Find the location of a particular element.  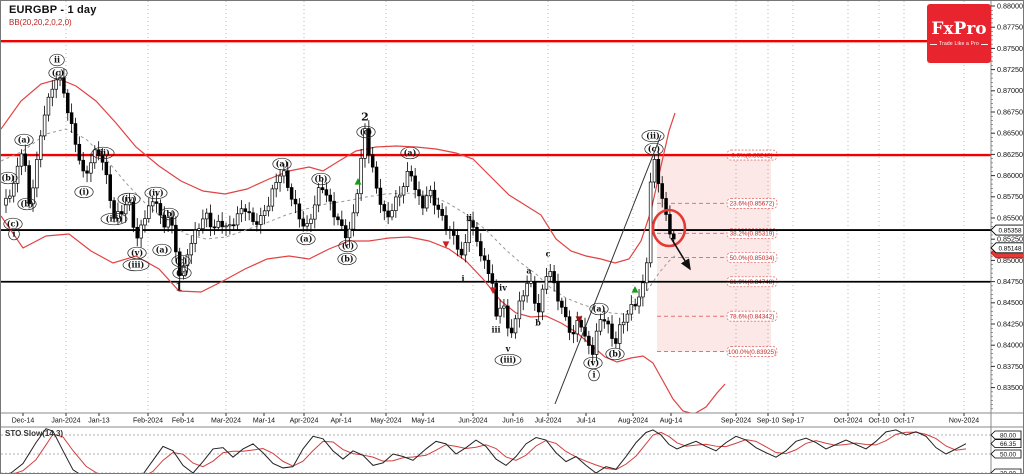

fib-level-pill is located at coordinates (752, 203).